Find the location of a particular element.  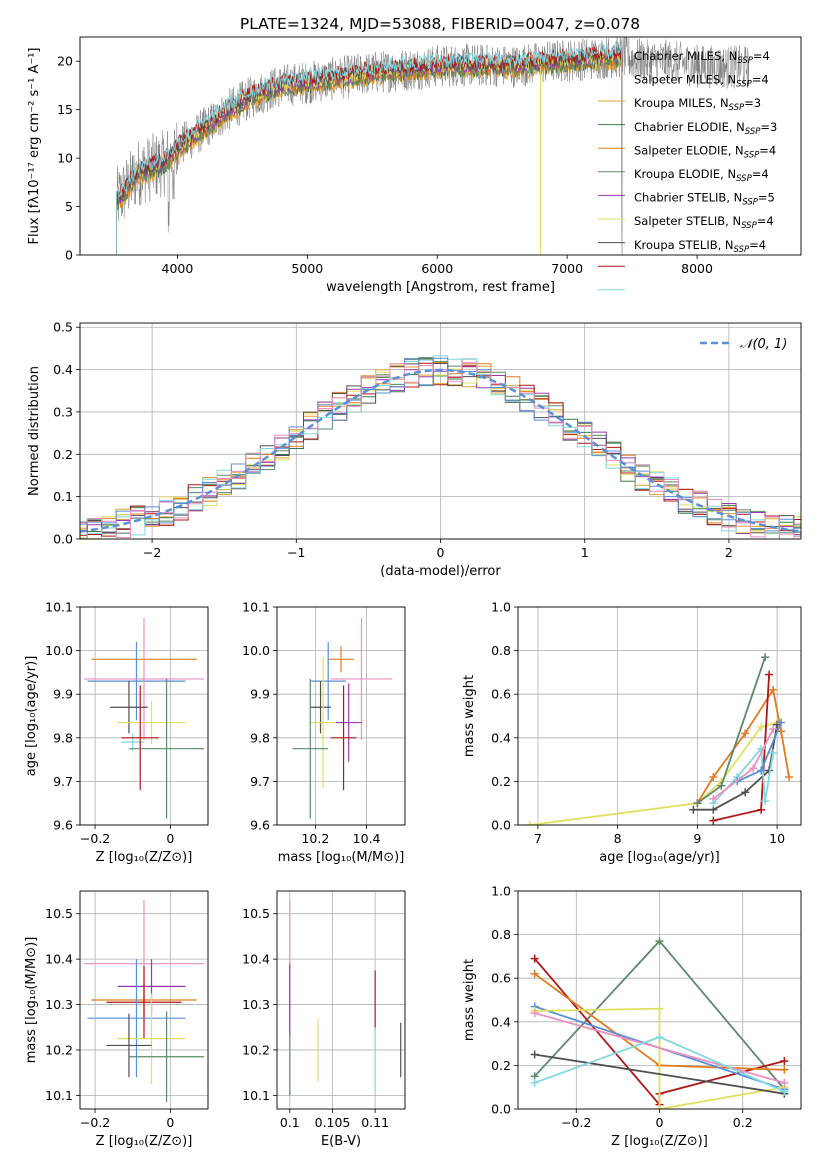

x-tick-label: 8 is located at coordinates (618, 838).